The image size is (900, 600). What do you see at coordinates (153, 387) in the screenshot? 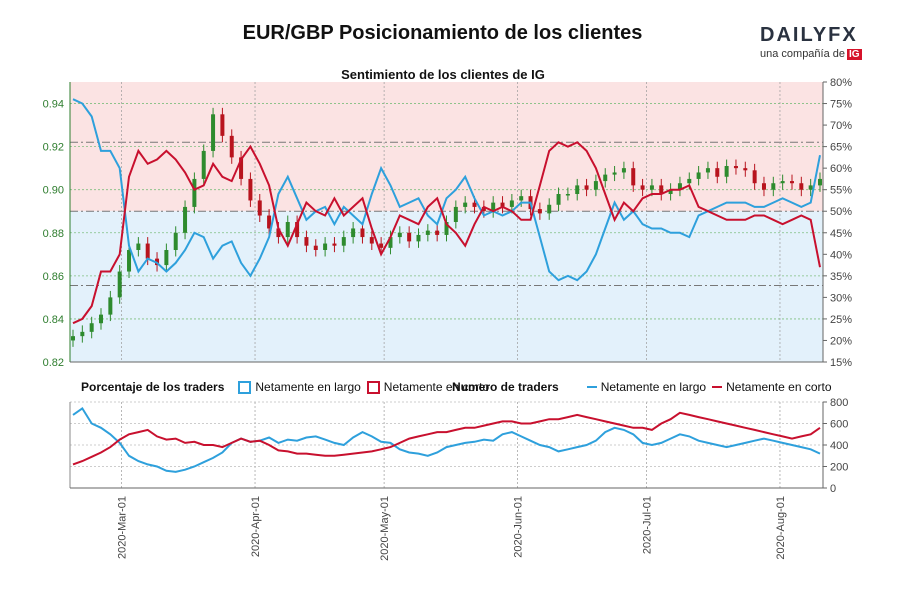
I see `pct-legend-title: Porcentaje de los traders` at bounding box center [153, 387].